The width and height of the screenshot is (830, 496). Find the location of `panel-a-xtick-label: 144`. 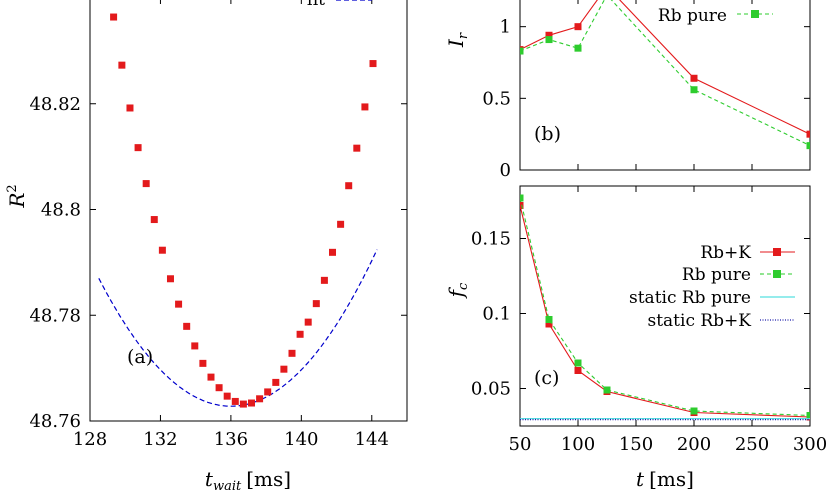

panel-a-xtick-label: 144 is located at coordinates (372, 439).